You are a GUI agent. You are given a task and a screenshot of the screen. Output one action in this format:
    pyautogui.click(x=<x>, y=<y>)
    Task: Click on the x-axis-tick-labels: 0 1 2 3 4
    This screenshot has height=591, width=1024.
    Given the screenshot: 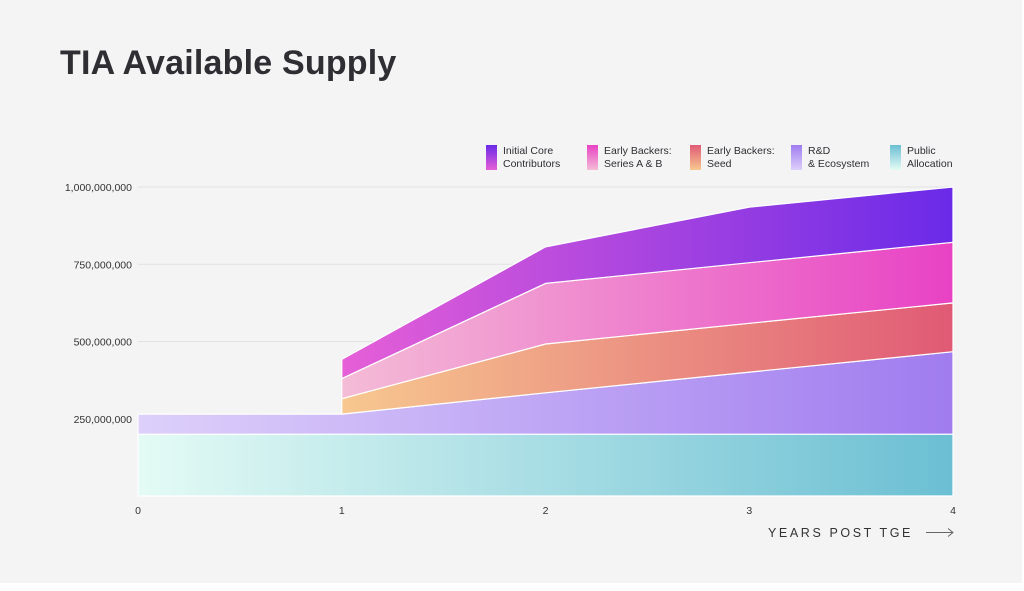 What is the action you would take?
    pyautogui.click(x=545, y=511)
    